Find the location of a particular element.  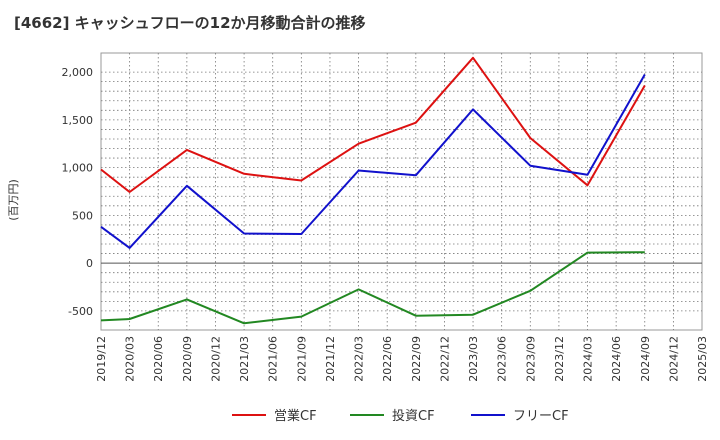

legend-label: 営業CF is located at coordinates (295, 416).